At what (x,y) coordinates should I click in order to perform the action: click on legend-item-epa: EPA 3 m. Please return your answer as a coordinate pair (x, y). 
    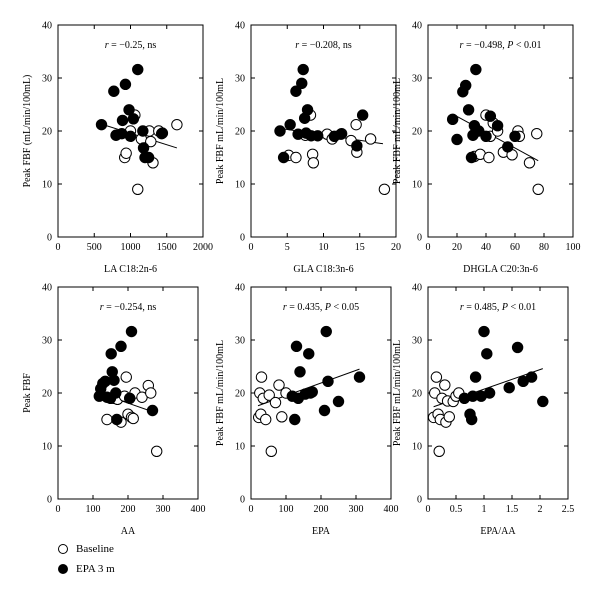
    Looking at the image, I should click on (158, 569).